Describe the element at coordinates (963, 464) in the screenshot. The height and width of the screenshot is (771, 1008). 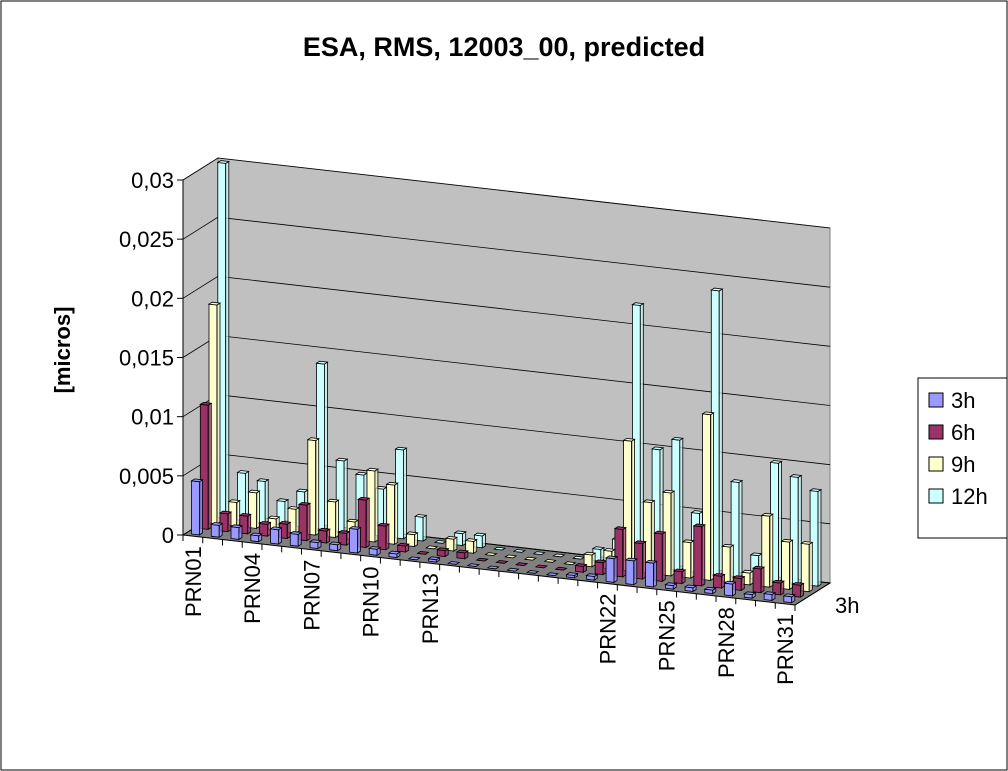
I see `legend-label: 9h` at that location.